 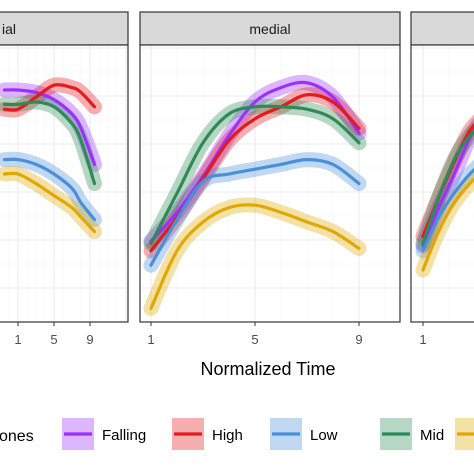 I want to click on strip-label-2: medial, so click(x=269, y=29).